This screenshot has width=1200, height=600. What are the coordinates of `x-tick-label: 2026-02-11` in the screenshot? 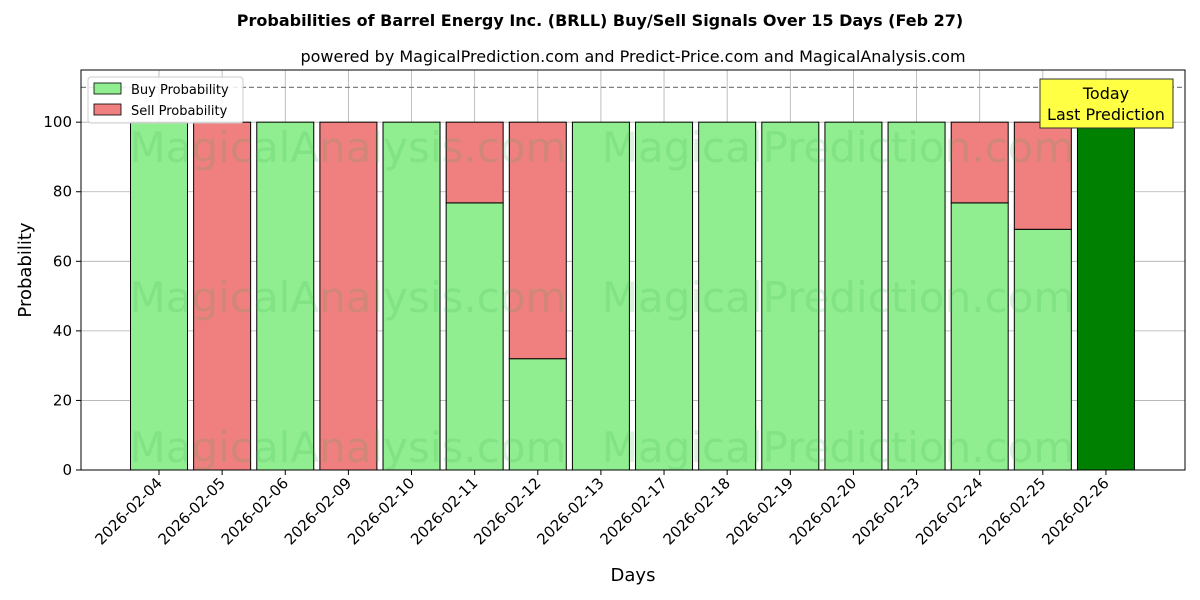 It's located at (444, 511).